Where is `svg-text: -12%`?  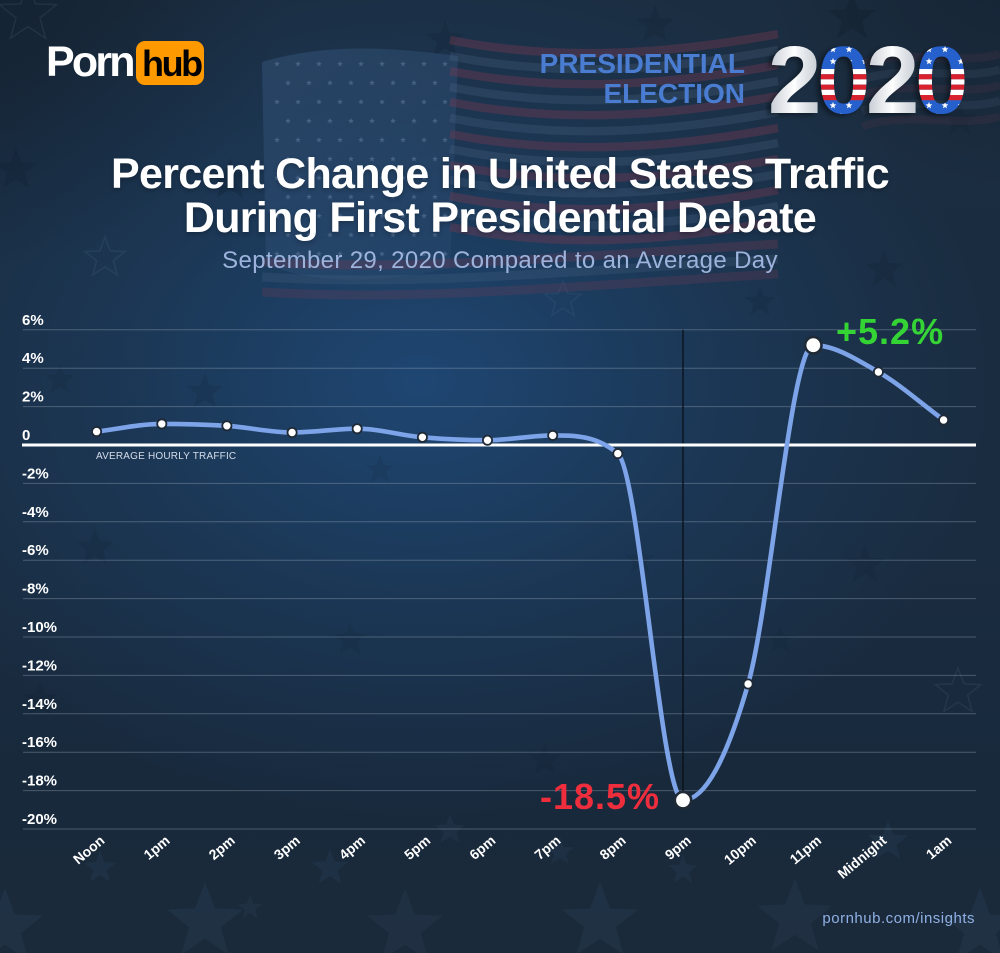 svg-text: -12% is located at coordinates (39, 665).